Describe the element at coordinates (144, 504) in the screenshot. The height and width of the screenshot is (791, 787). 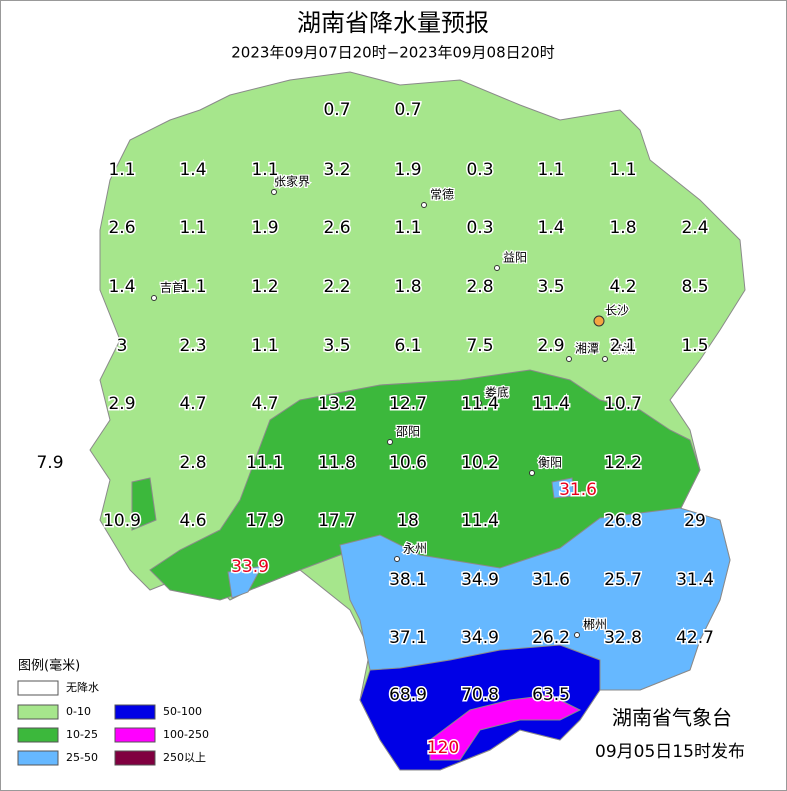
I see `zone-dark-green` at that location.